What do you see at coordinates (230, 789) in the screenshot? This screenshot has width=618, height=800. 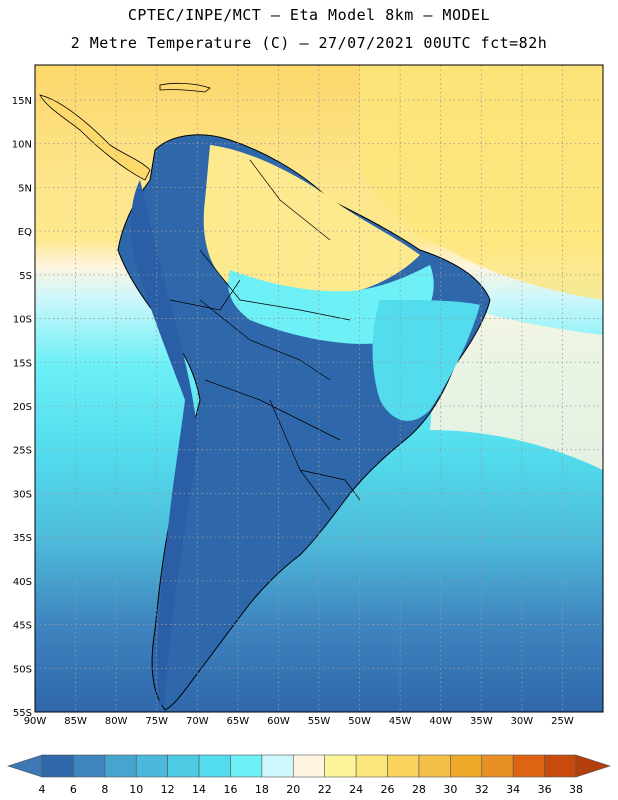 I see `colorbar-label: 16` at bounding box center [230, 789].